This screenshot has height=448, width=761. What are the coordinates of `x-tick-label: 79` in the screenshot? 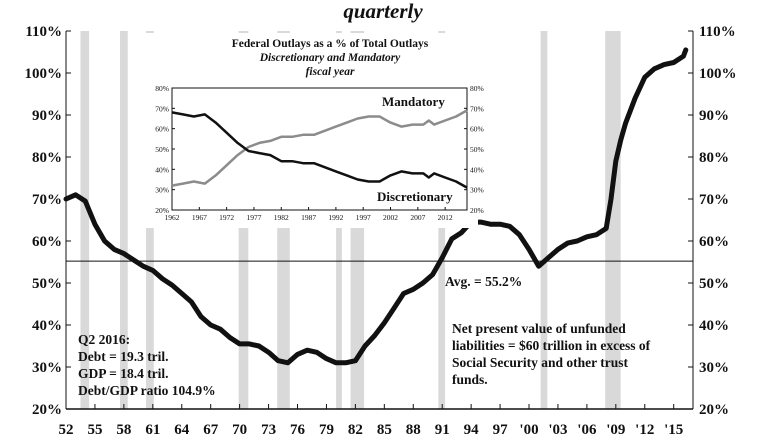 It's located at (326, 430).